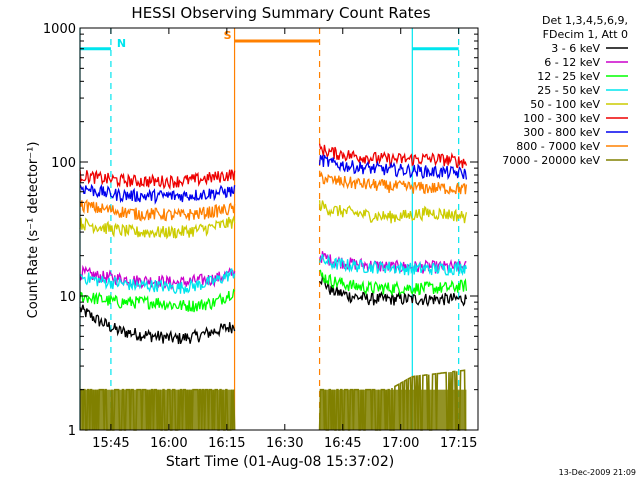  What do you see at coordinates (561, 118) in the screenshot?
I see `legend-label-5: 100 - 300 keV` at bounding box center [561, 118].